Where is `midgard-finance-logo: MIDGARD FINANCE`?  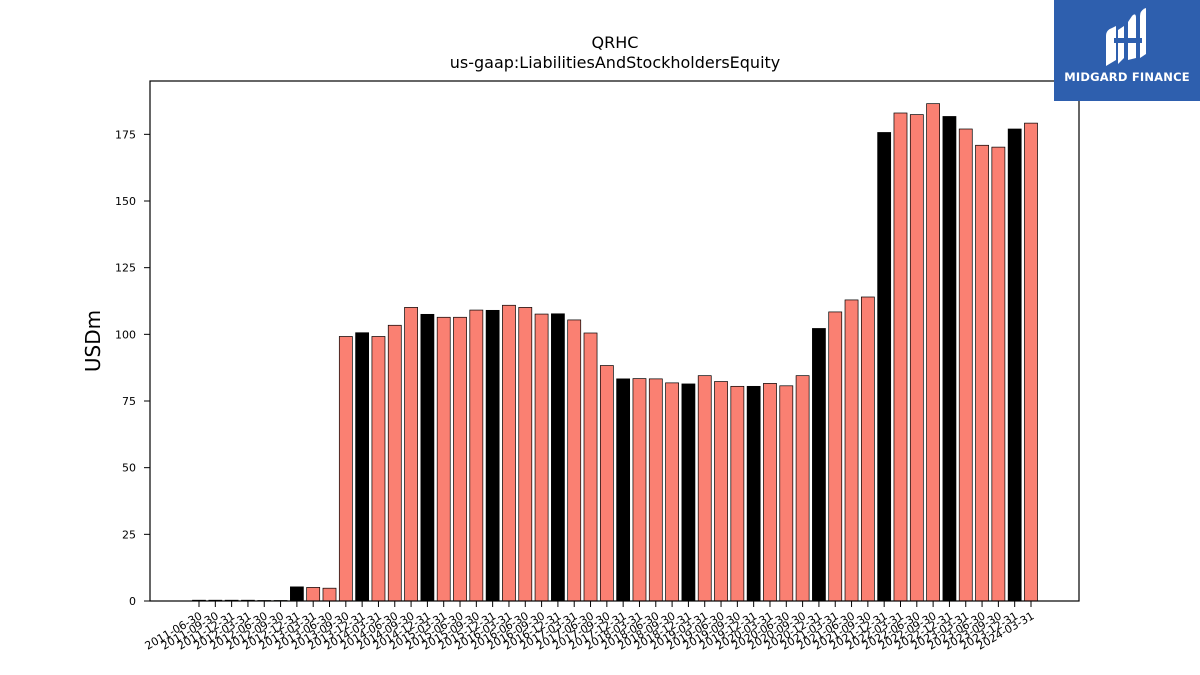 midgard-finance-logo: MIDGARD FINANCE is located at coordinates (1127, 50).